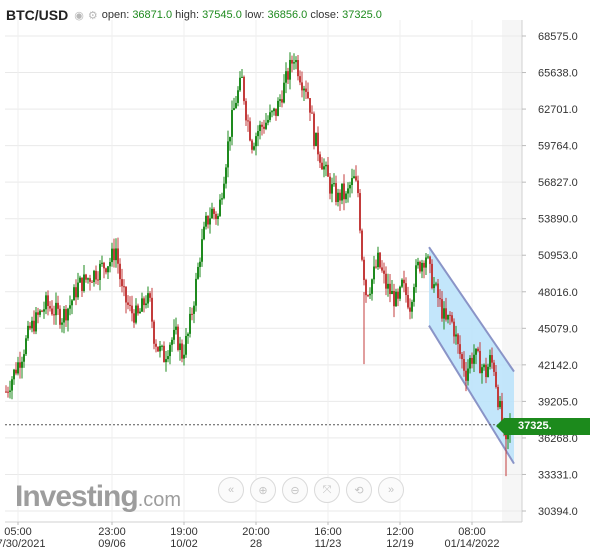  I want to click on current-price-badge: 37325., so click(543, 426).